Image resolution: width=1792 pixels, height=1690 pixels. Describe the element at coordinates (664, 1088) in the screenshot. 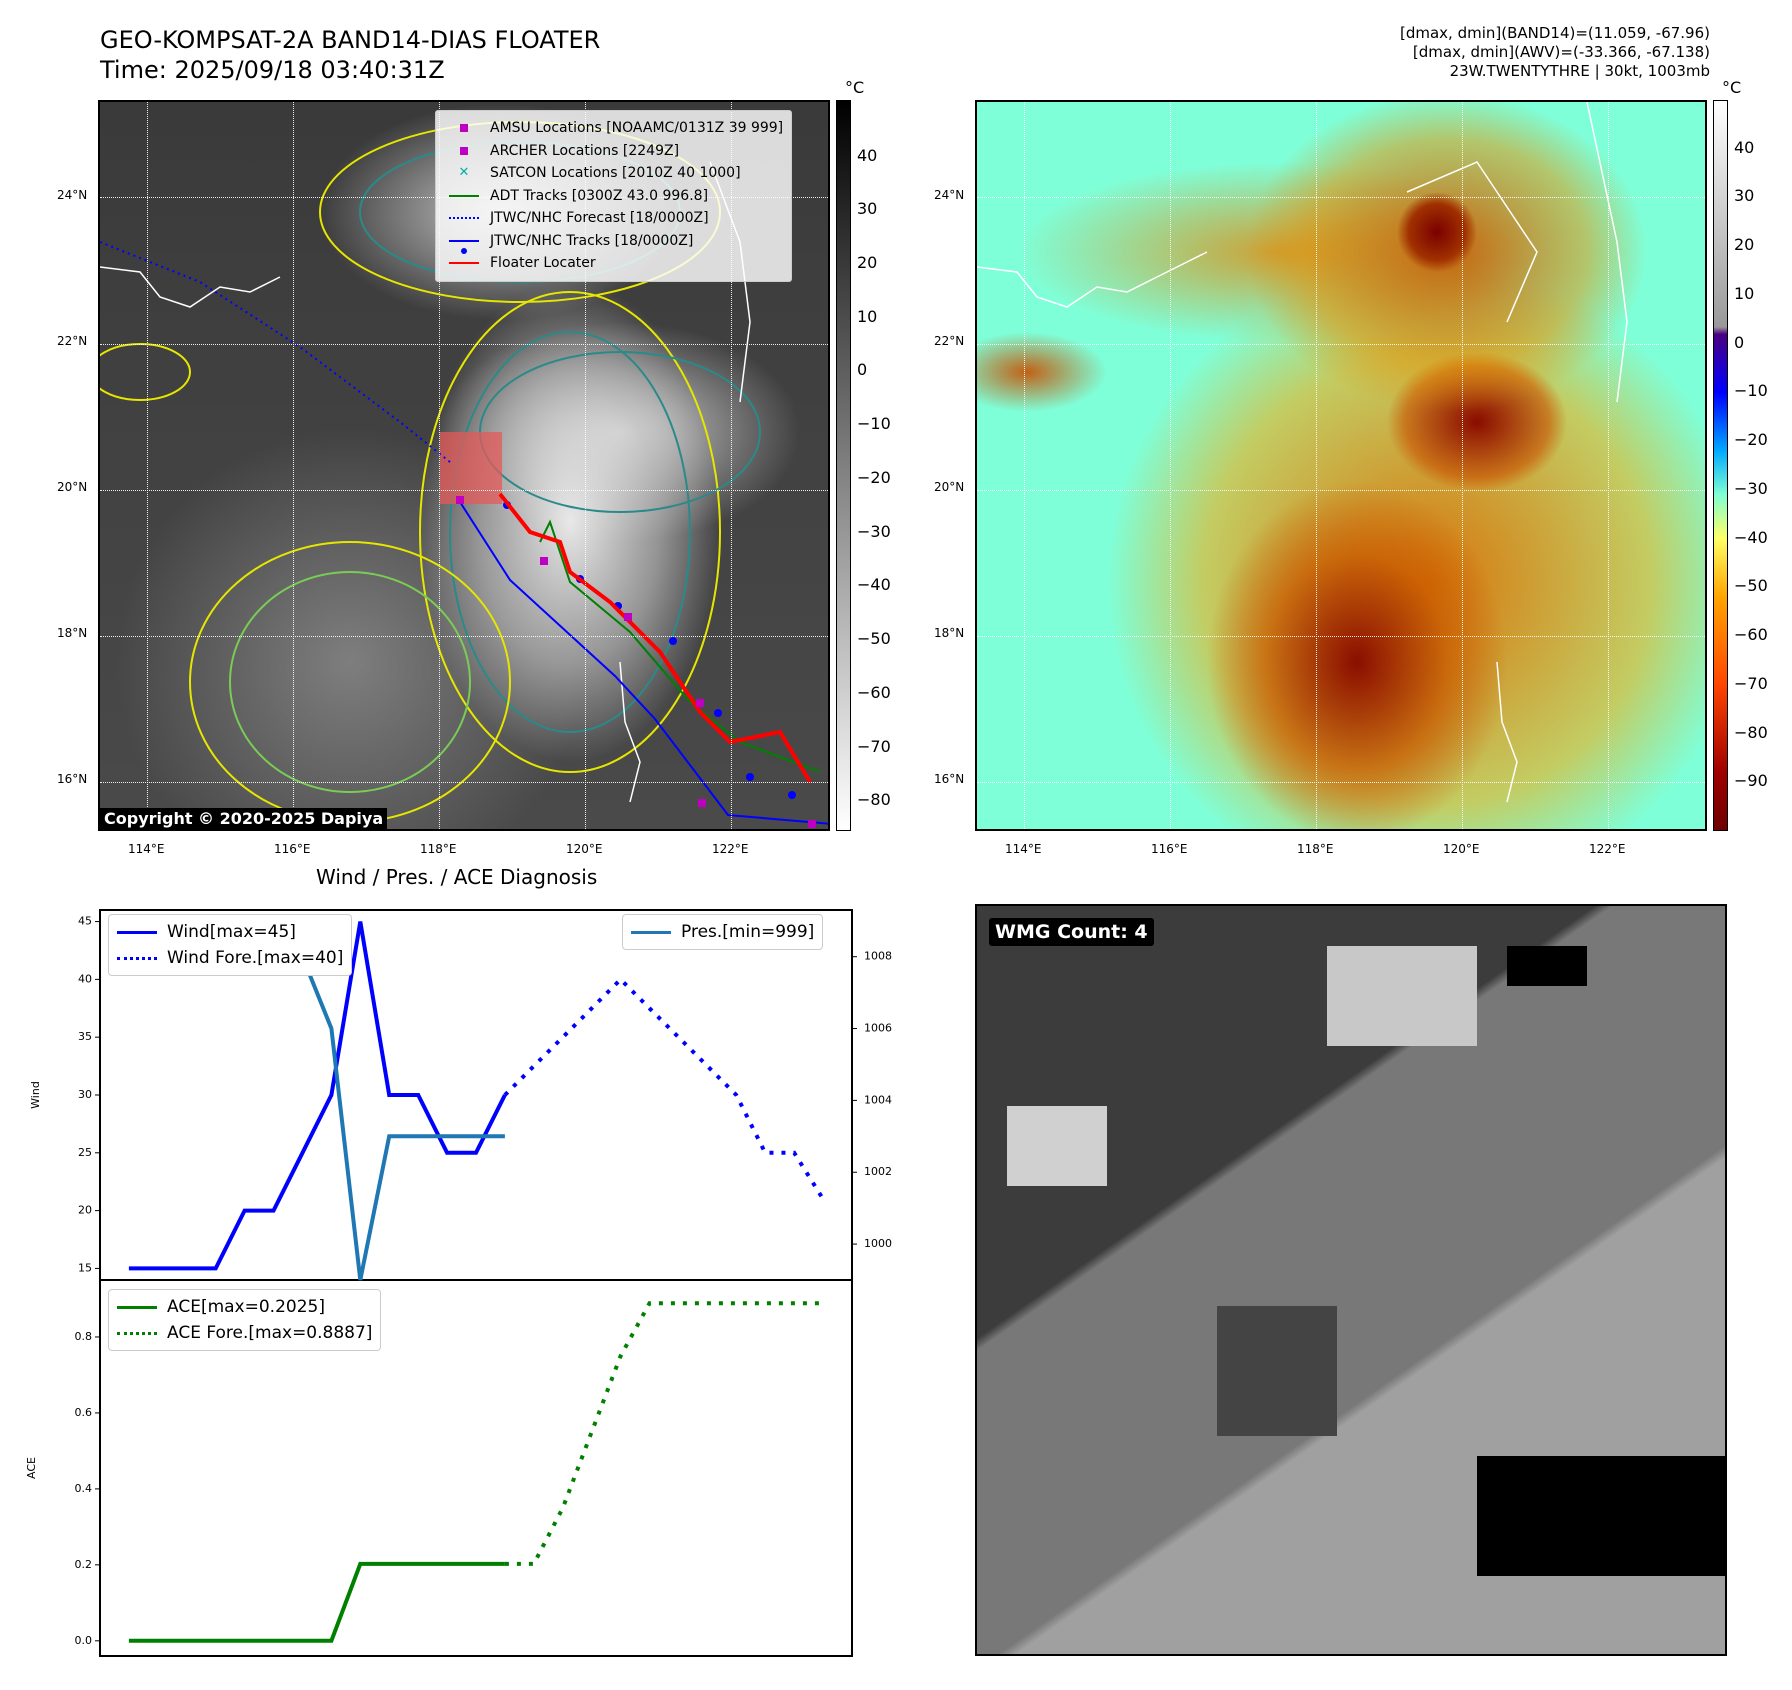

I see `wind-forecast-line` at that location.